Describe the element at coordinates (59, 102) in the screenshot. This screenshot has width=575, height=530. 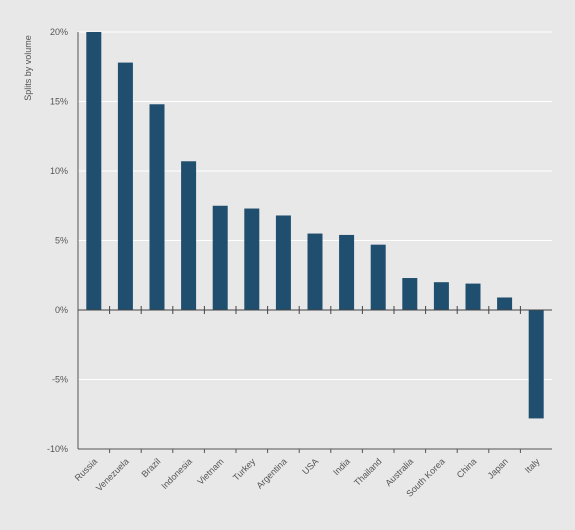
I see `y-tick-label: 15%` at that location.